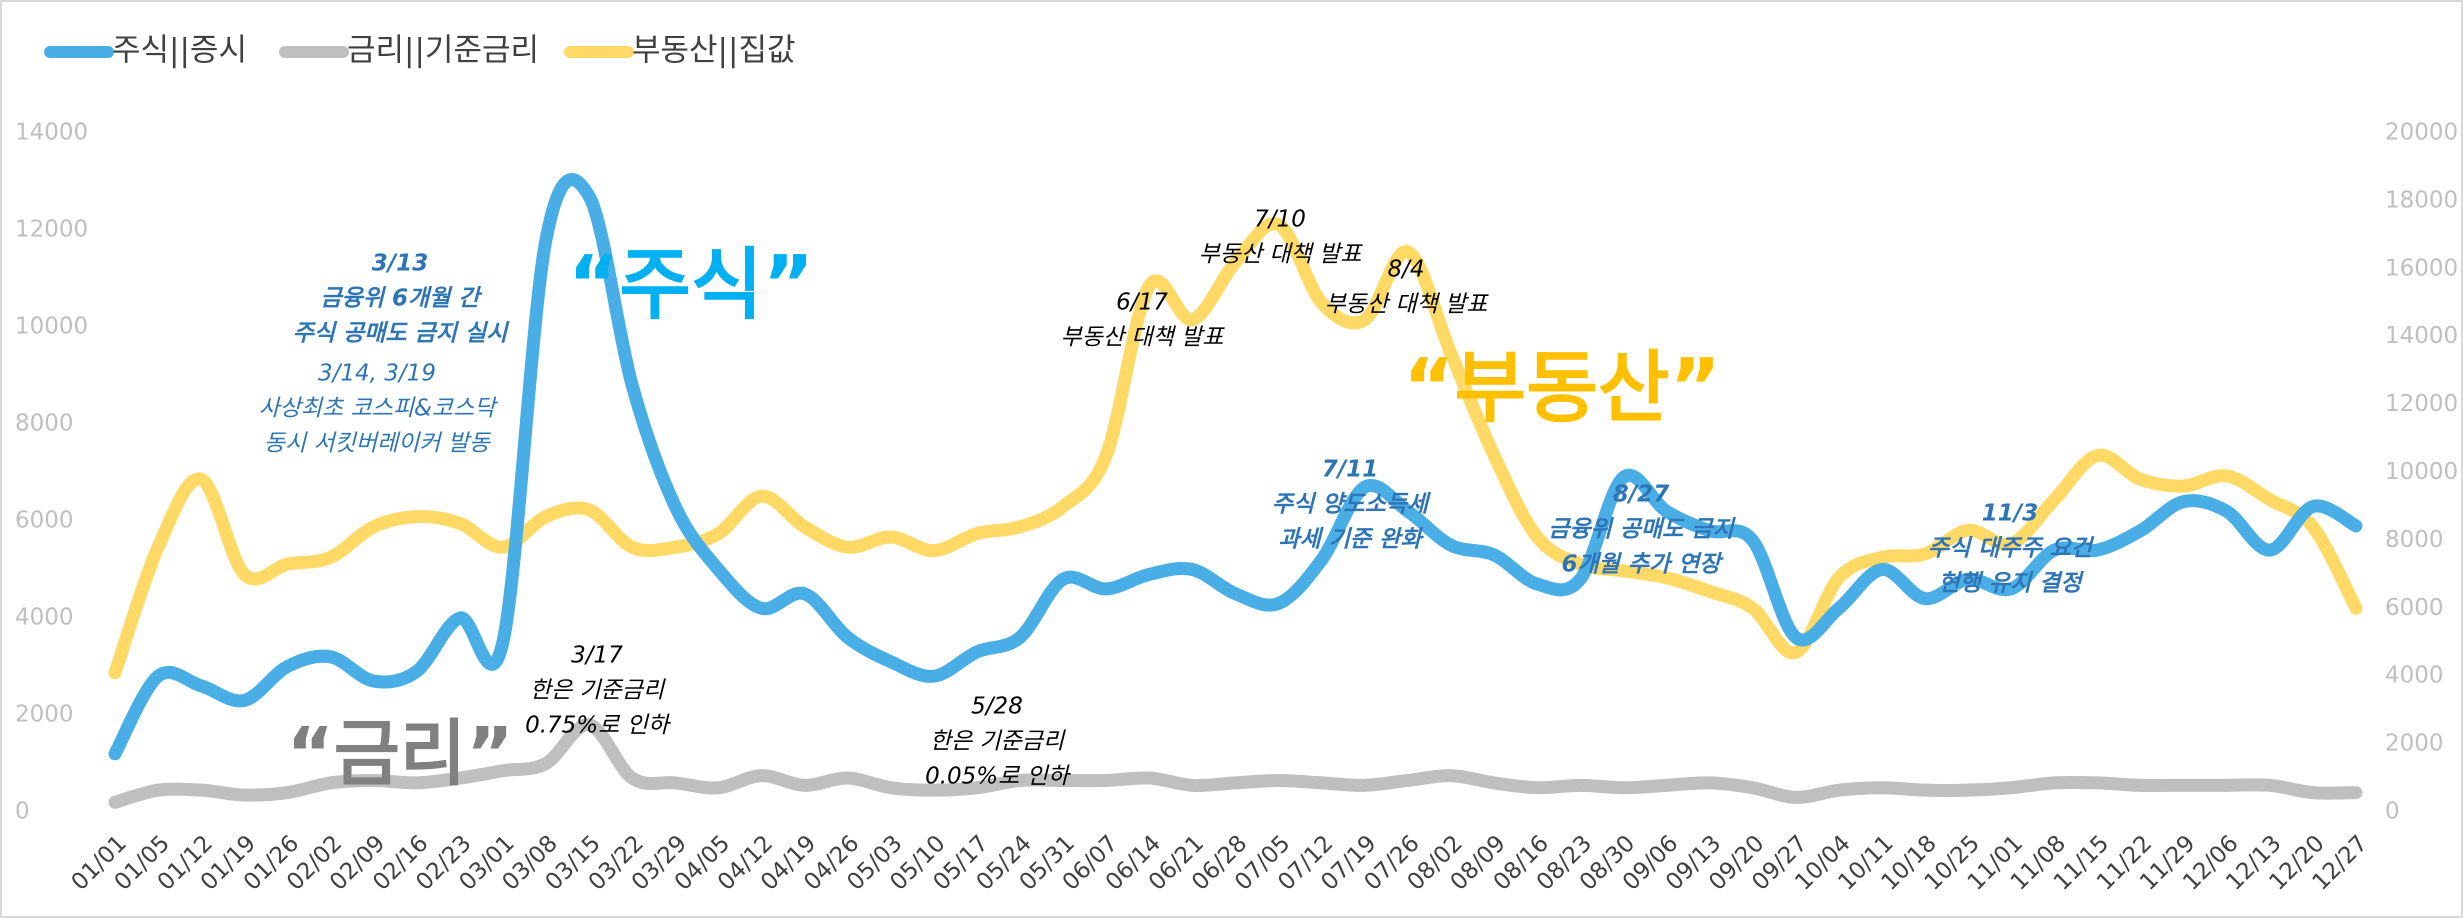 The width and height of the screenshot is (2463, 918). Describe the element at coordinates (44, 424) in the screenshot. I see `y-tick-label: 8000` at that location.